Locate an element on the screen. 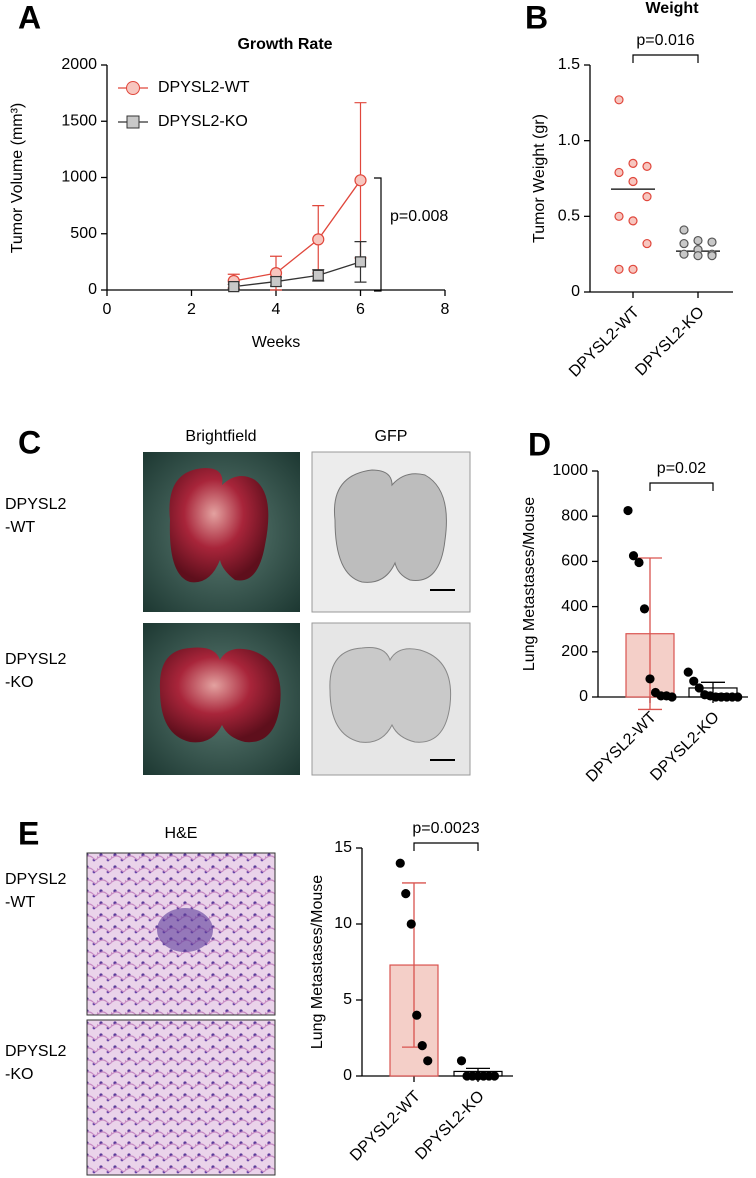 The height and width of the screenshot is (1178, 756). panel-letter: A is located at coordinates (29, 17).